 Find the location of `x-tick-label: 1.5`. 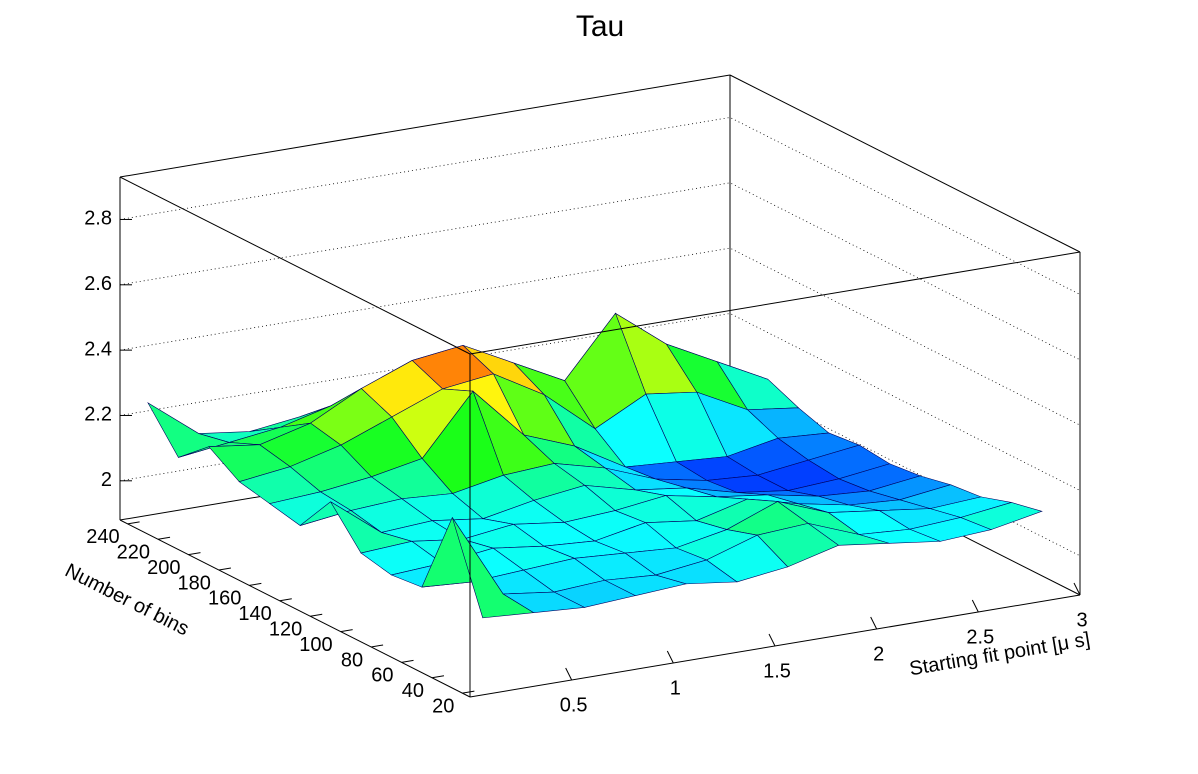

x-tick-label: 1.5 is located at coordinates (777, 671).